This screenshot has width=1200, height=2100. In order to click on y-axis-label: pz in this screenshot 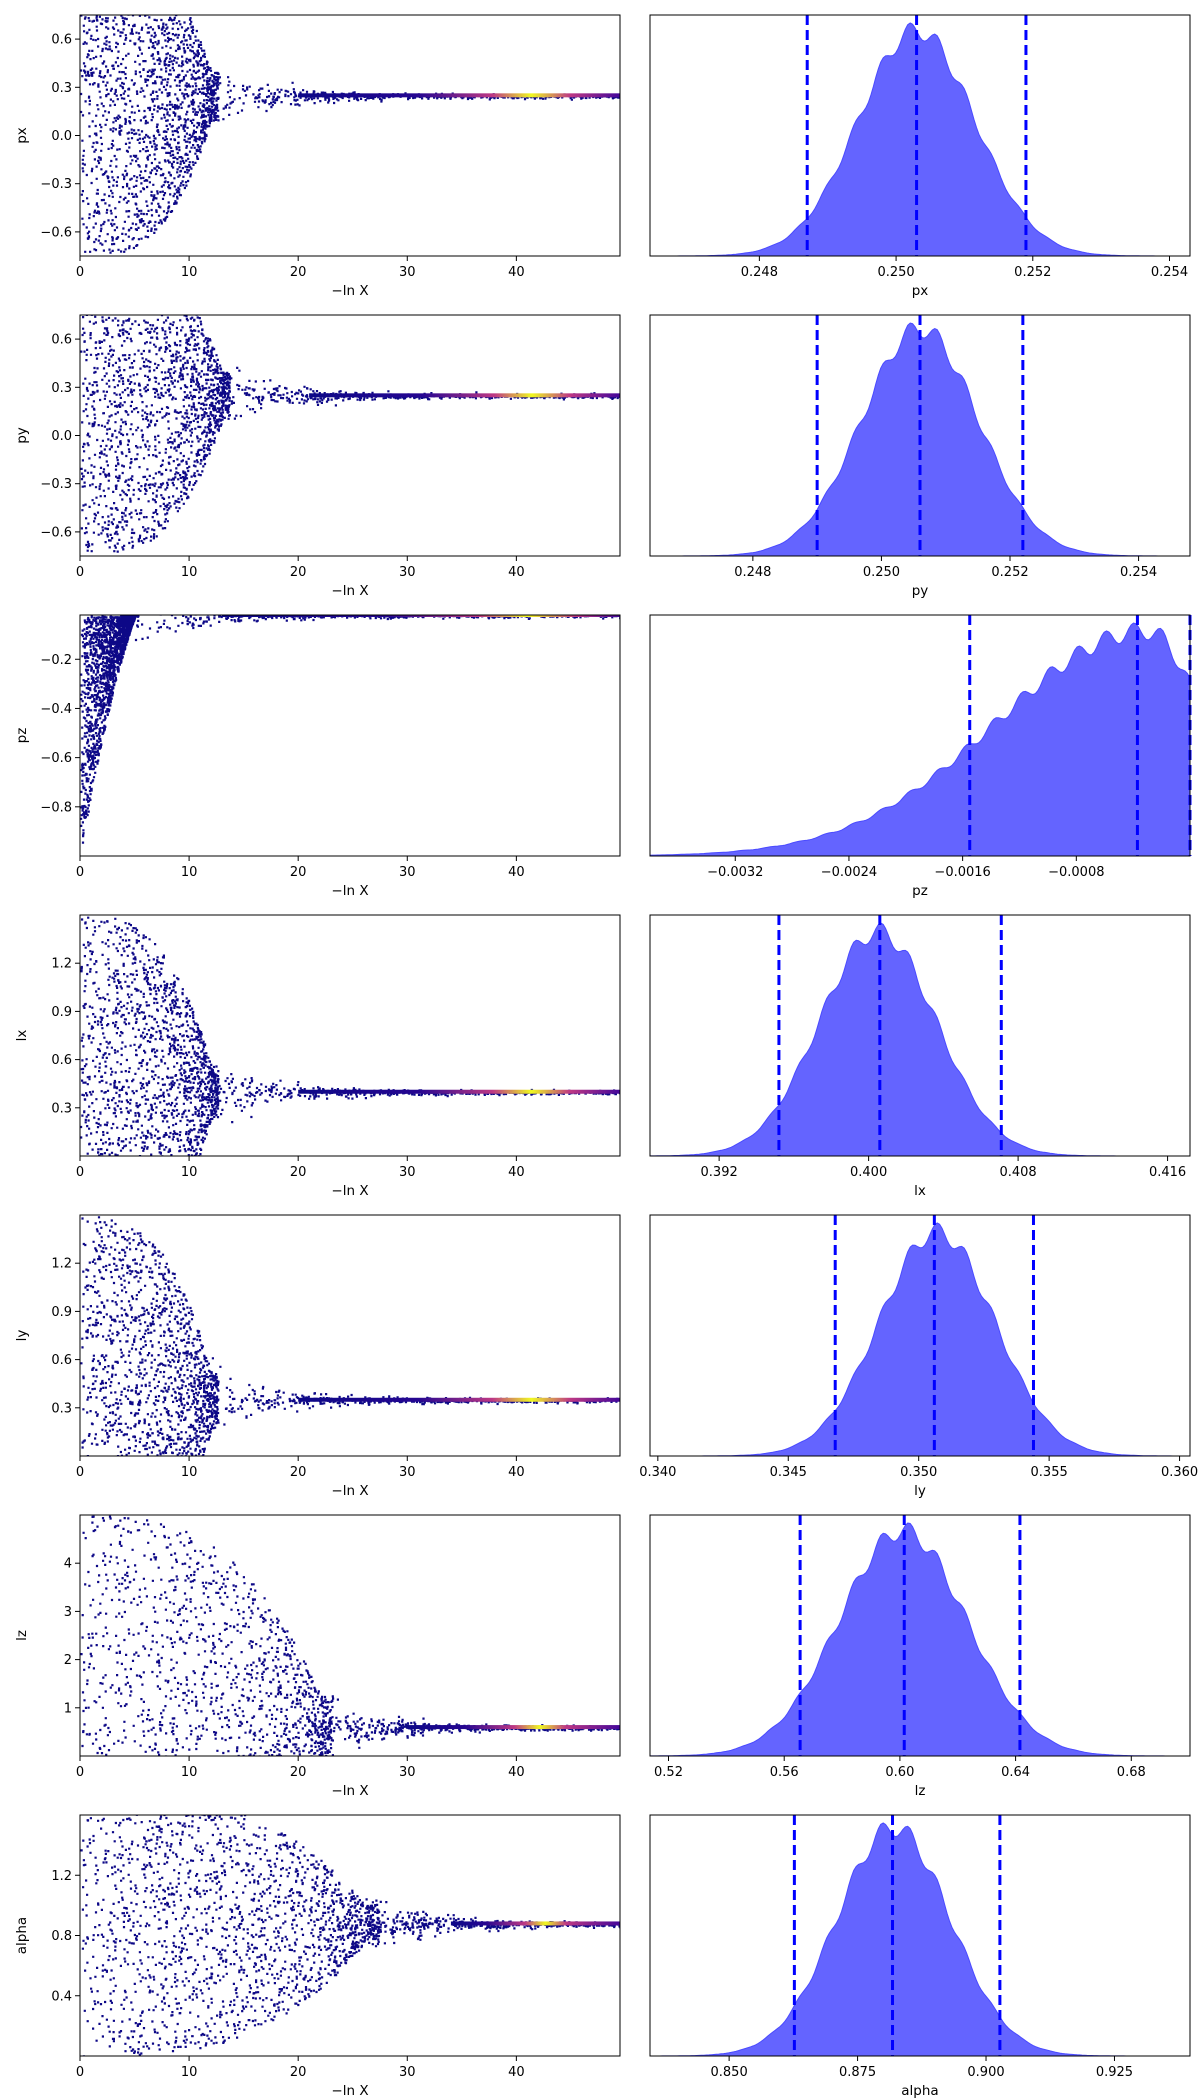, I will do `click(22, 736)`.